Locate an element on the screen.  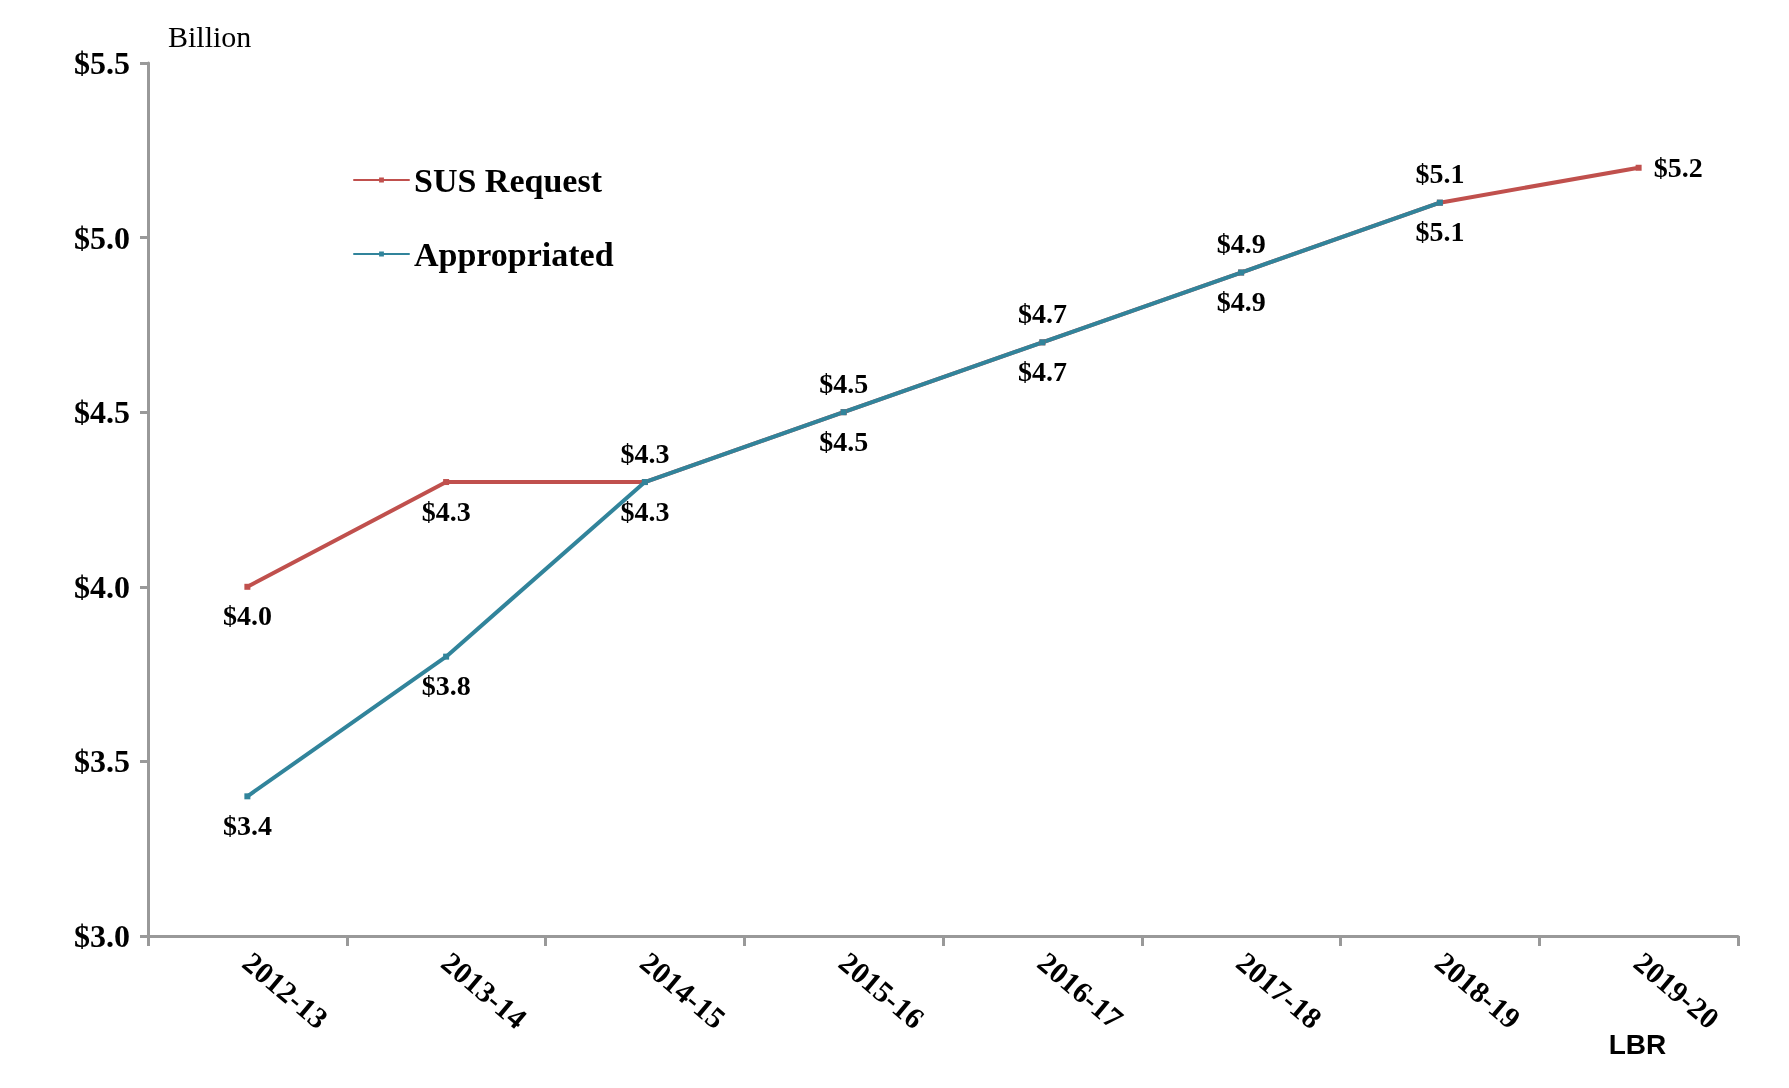
text: LBR is located at coordinates (1637, 1044).